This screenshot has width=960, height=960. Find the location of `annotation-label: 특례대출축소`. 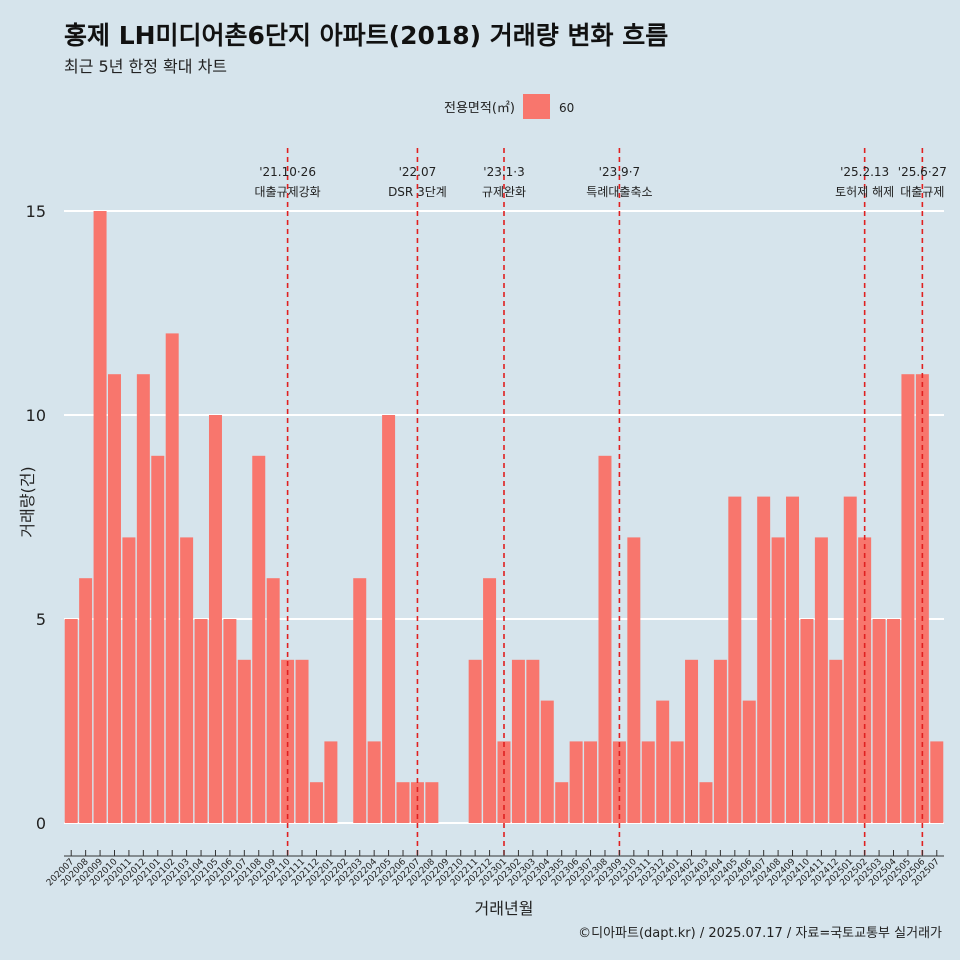

annotation-label: 특례대출축소 is located at coordinates (619, 192).